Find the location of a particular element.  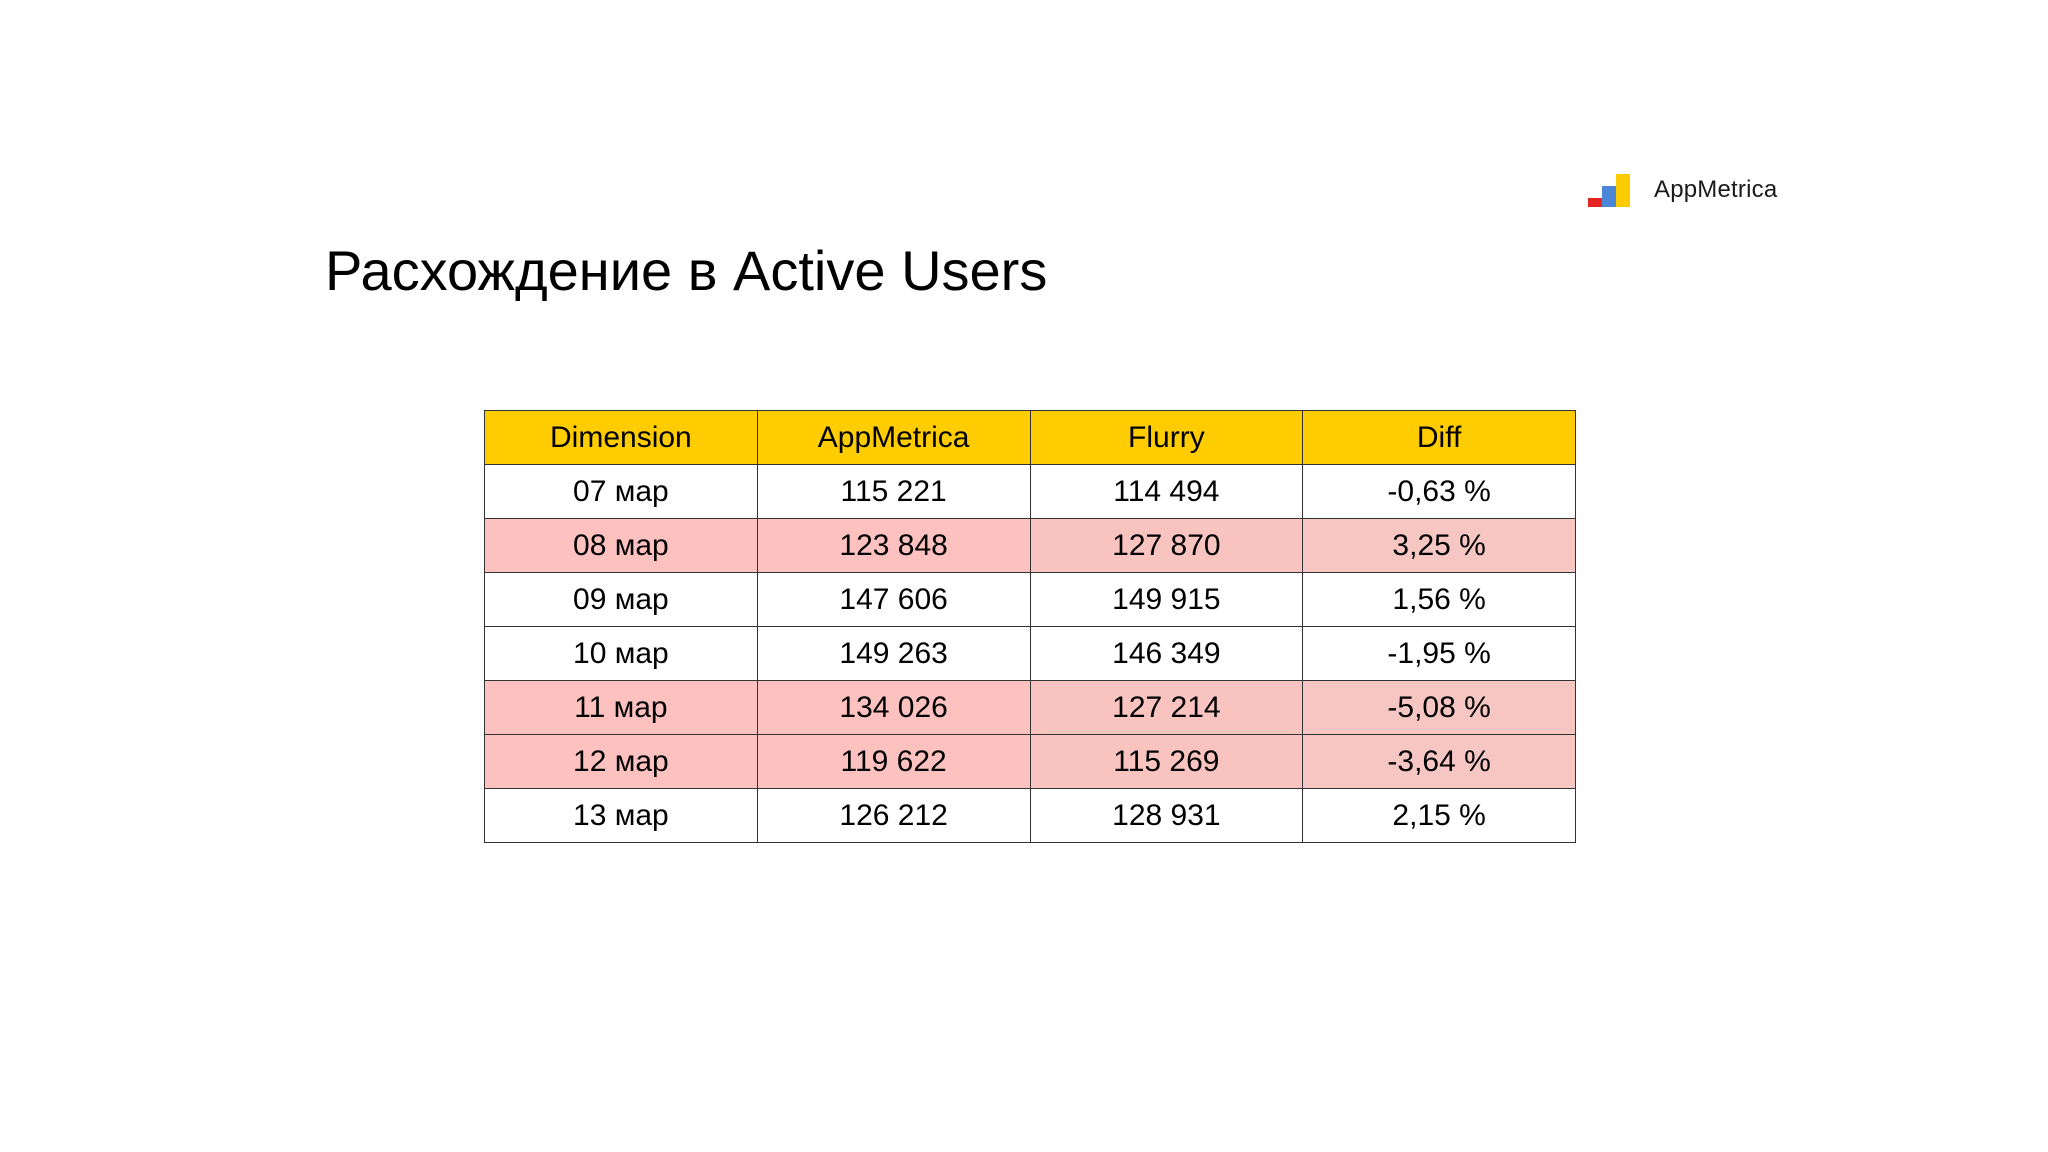

cell-diff: -0,63 % is located at coordinates (1439, 491).